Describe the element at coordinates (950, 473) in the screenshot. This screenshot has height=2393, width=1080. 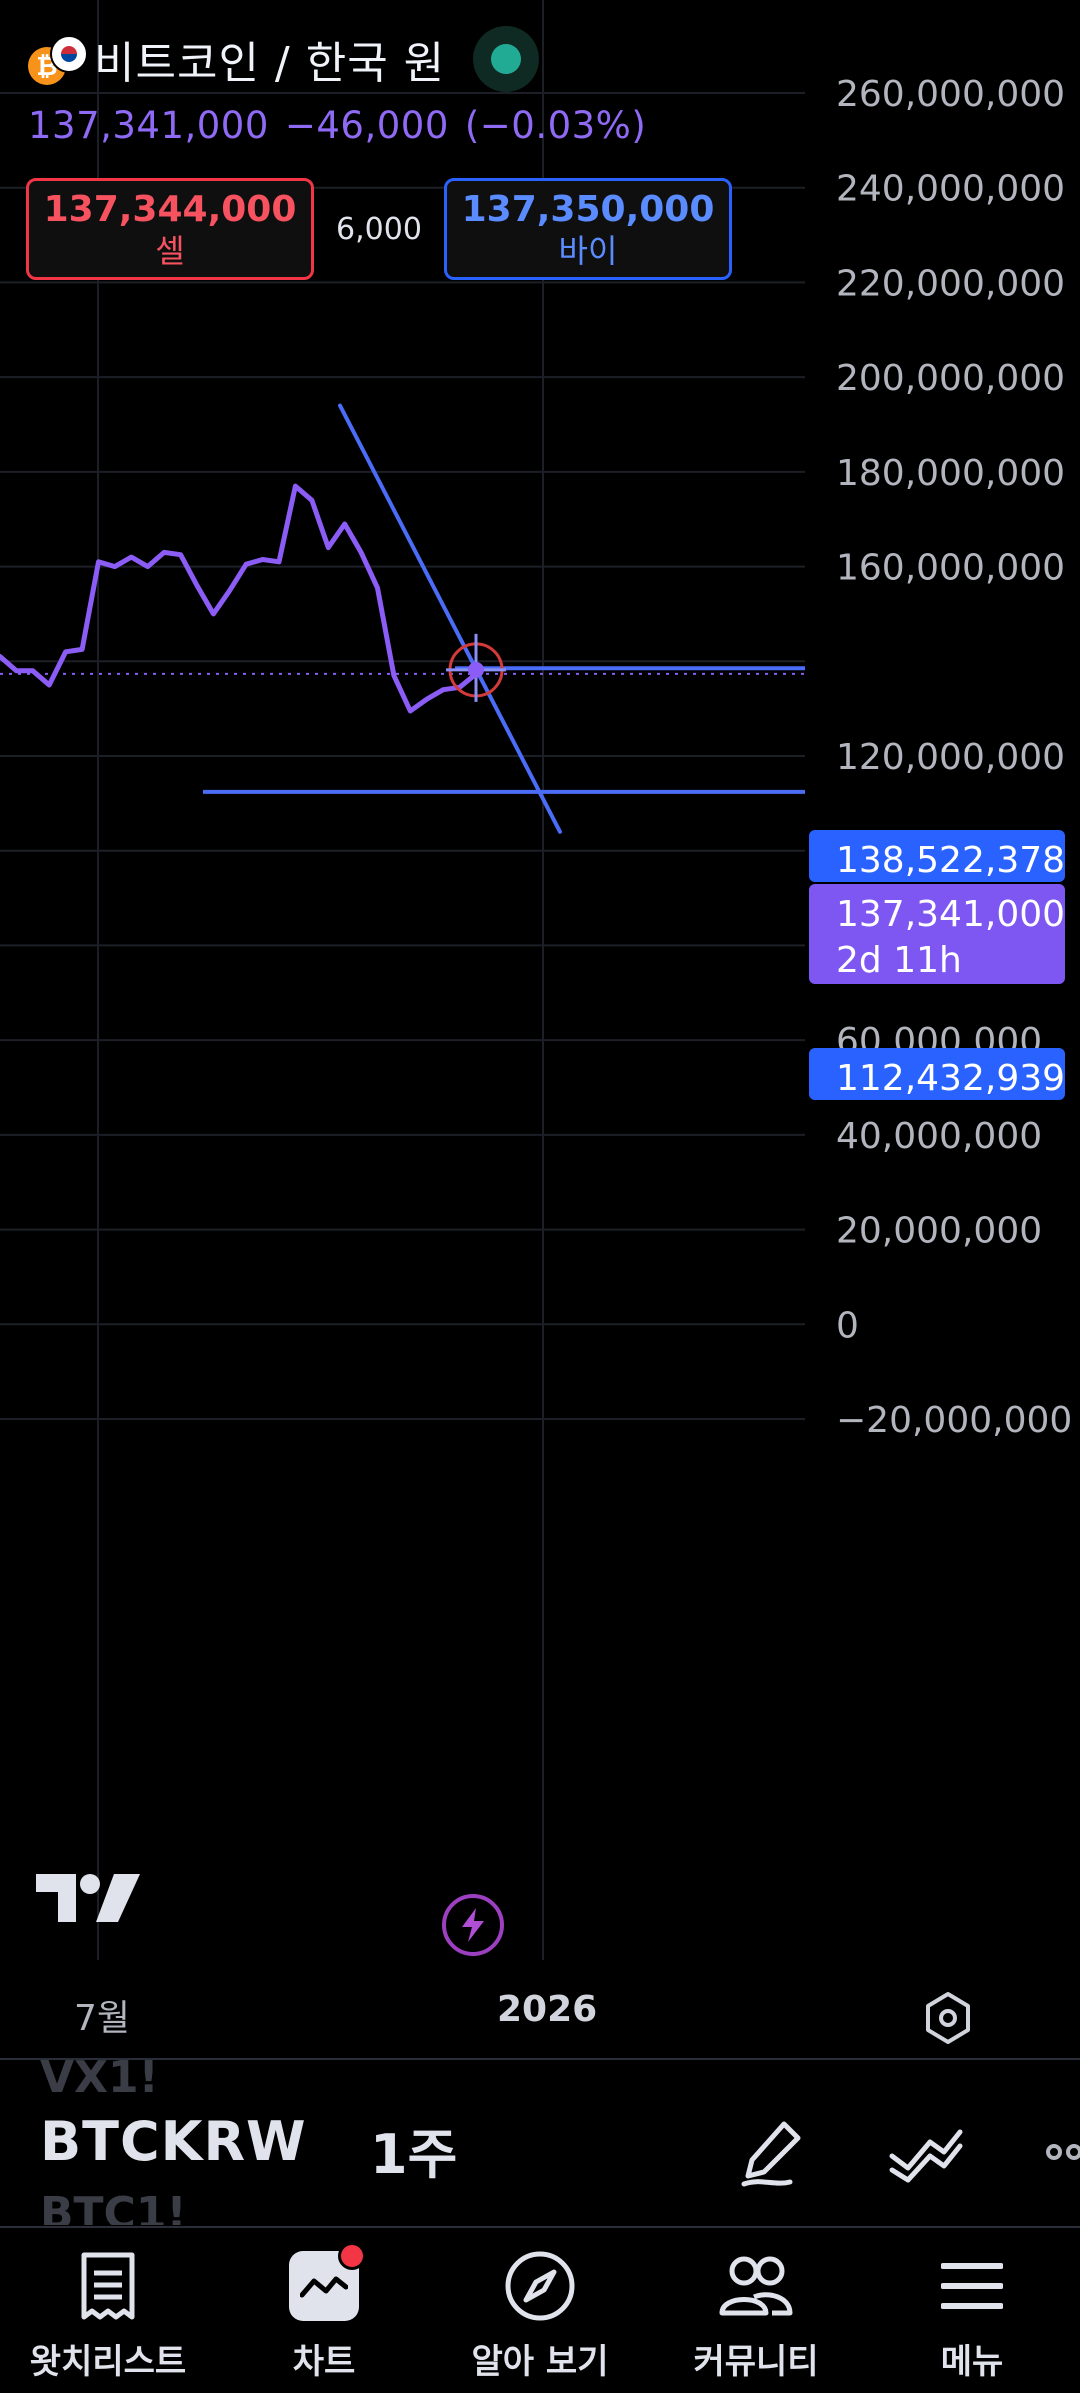
I see `y-tick-label: 180,000,000` at that location.